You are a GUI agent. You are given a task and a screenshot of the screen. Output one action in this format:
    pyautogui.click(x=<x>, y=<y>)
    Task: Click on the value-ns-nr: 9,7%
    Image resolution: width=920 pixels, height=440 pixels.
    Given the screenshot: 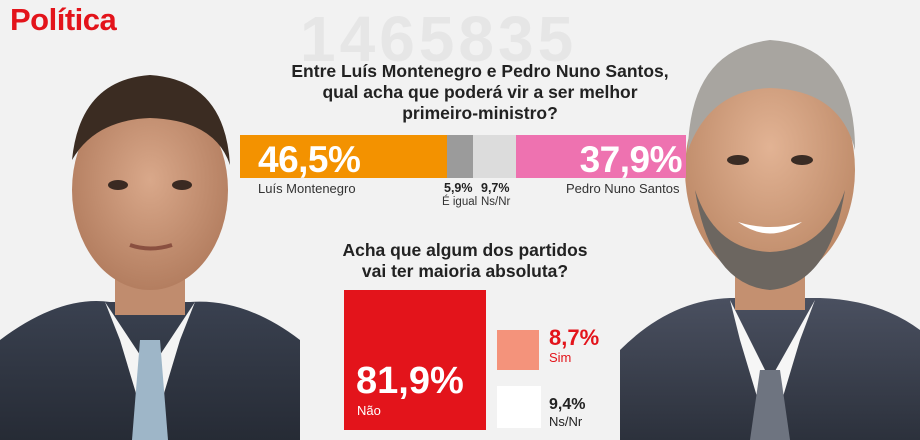 What is the action you would take?
    pyautogui.click(x=495, y=188)
    